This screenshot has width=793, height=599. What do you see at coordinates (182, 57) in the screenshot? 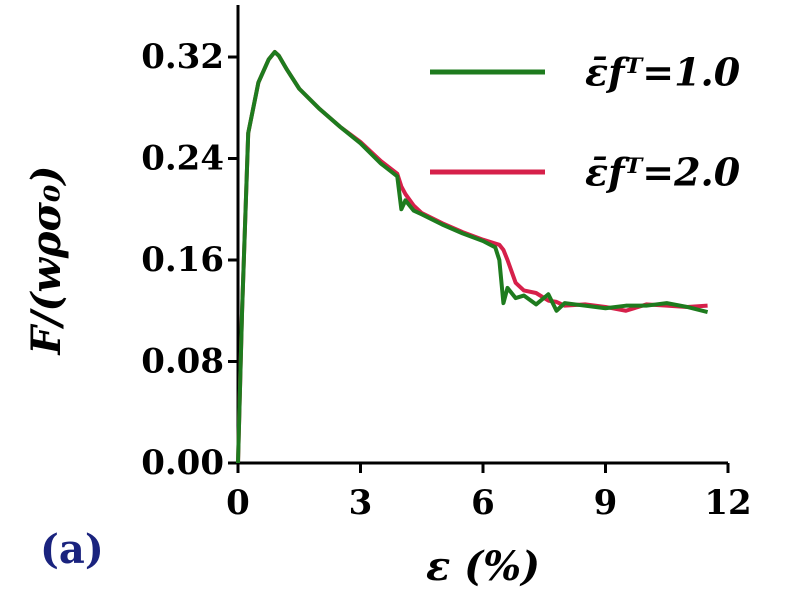
I see `y-tick-label: 0.32` at bounding box center [182, 57].